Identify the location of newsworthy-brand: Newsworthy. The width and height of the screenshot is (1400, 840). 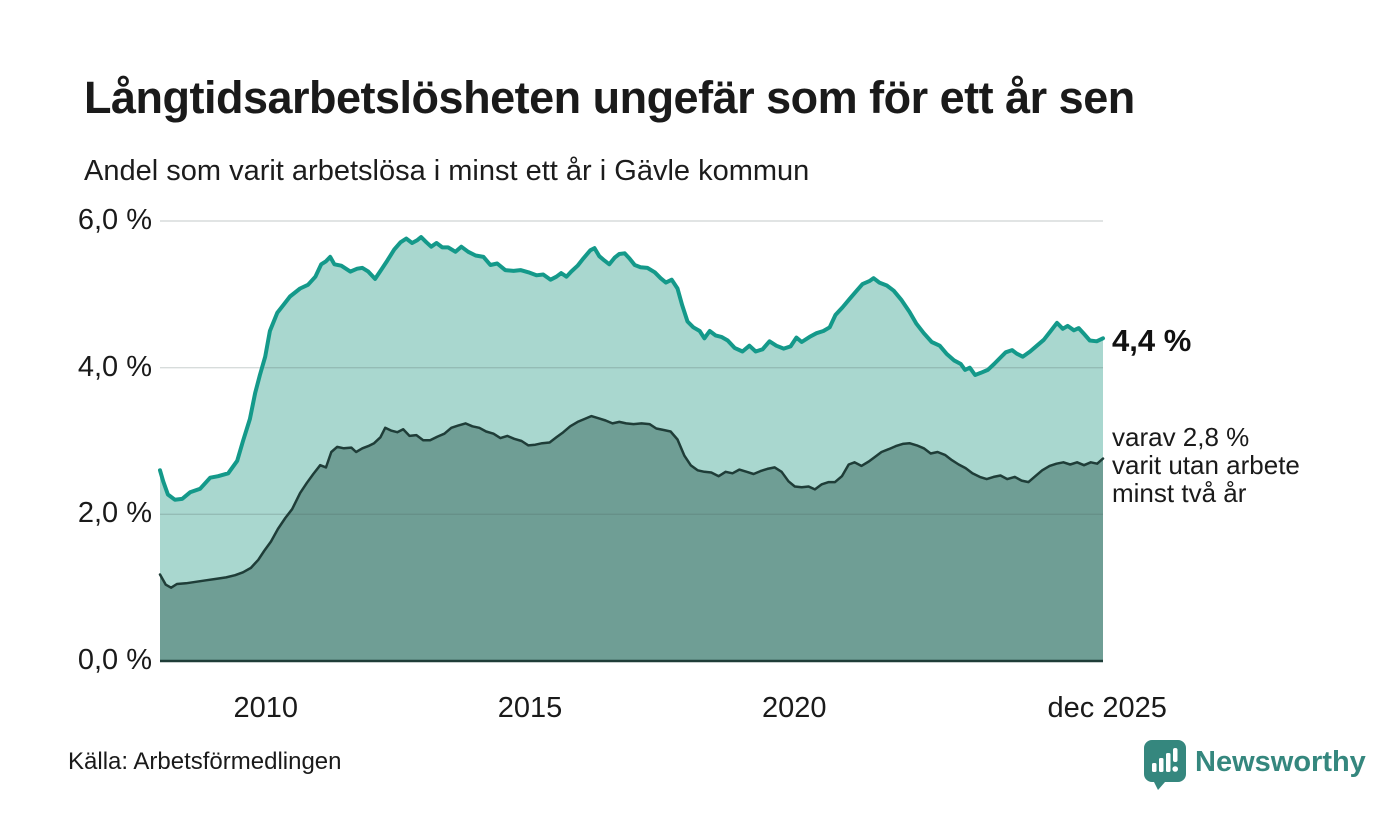
(1255, 767).